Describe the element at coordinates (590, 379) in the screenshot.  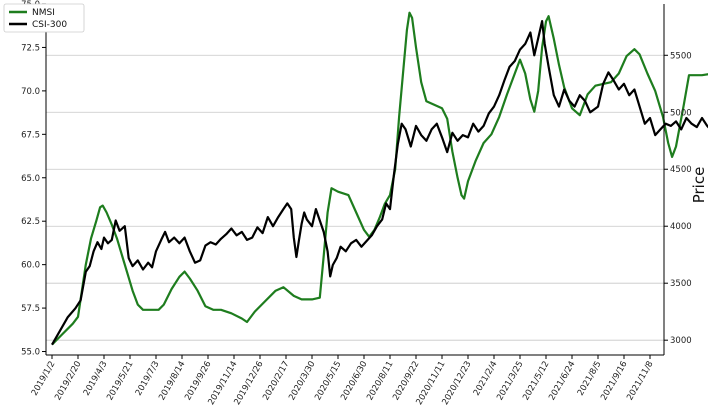
I see `x-tick-label-21: 2021/8/5` at that location.